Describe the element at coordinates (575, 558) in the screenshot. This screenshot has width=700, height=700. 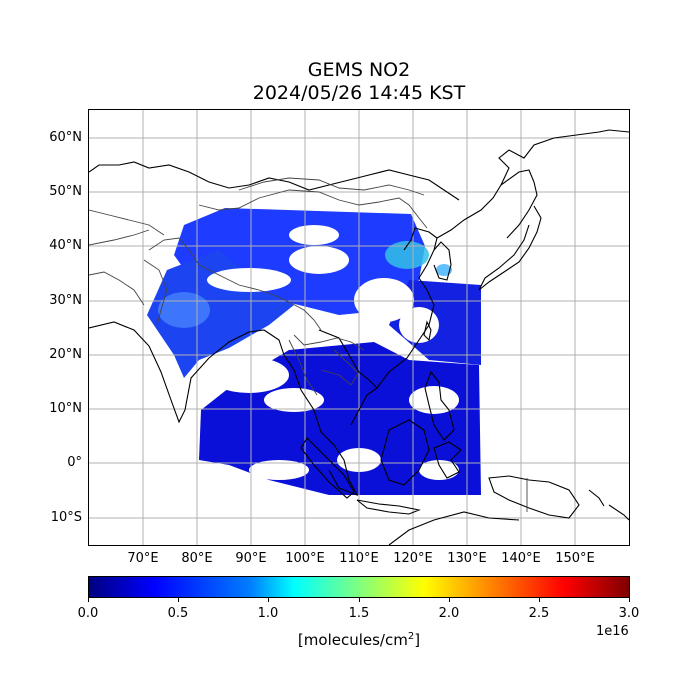
I see `lon-tick-label: 150°E` at that location.